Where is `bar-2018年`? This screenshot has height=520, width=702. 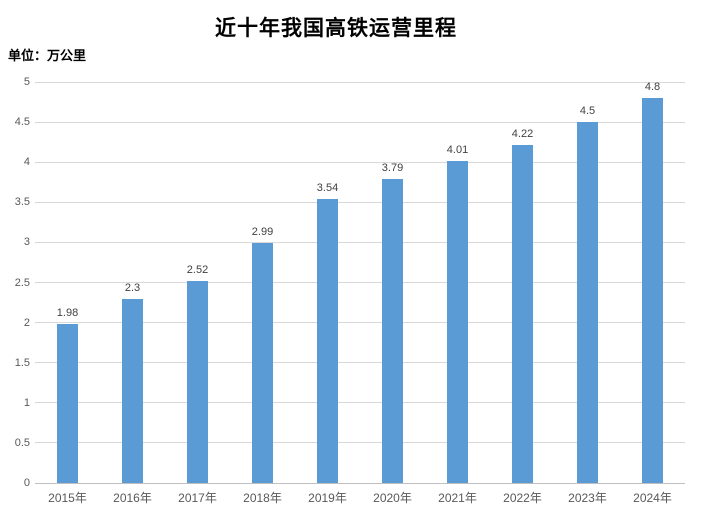 bar-2018年 is located at coordinates (262, 363).